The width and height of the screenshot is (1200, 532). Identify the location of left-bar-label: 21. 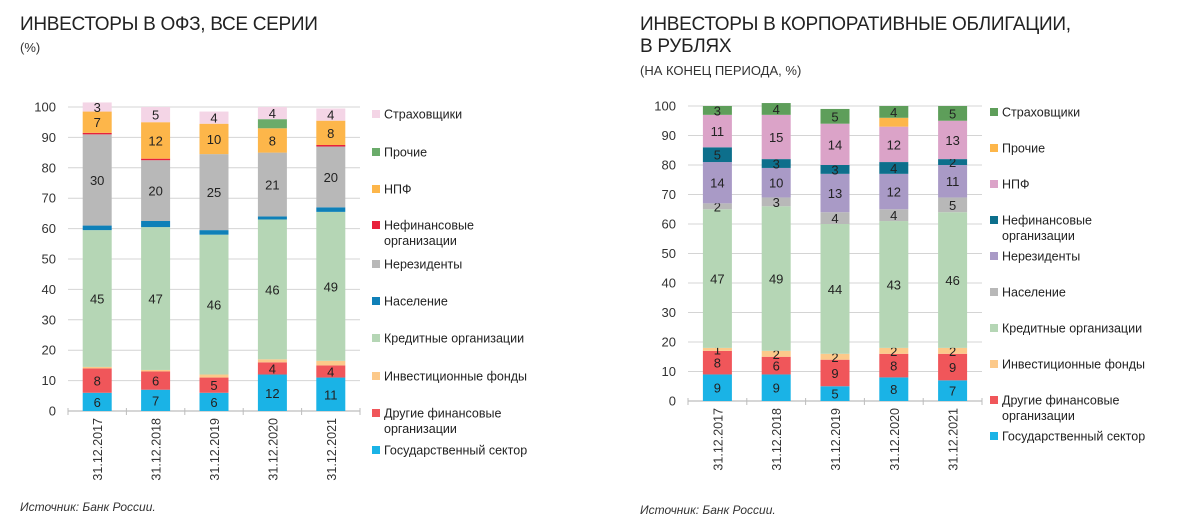
(272, 185).